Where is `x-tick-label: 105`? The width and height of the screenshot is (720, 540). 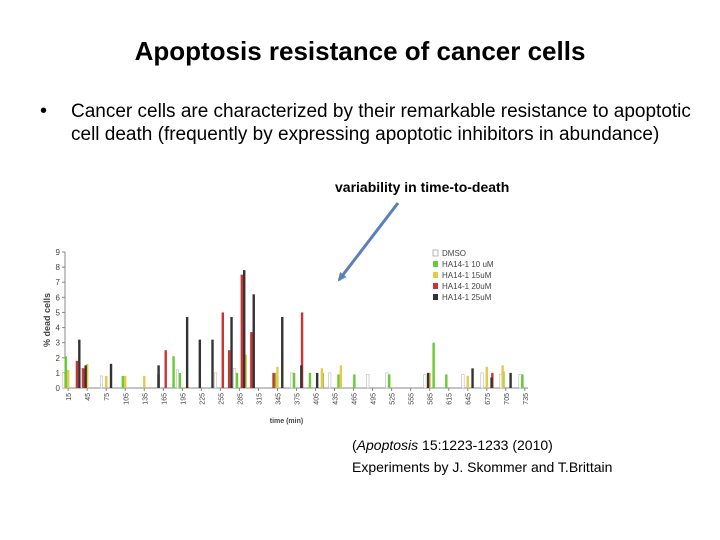 x-tick-label: 105 is located at coordinates (126, 399).